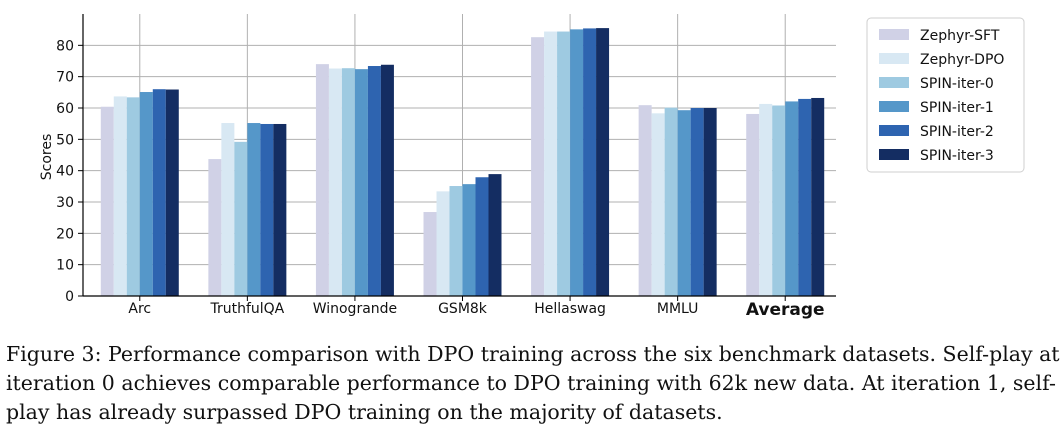 The image size is (1062, 432). What do you see at coordinates (785, 310) in the screenshot?
I see `x-tick-label: Average` at bounding box center [785, 310].